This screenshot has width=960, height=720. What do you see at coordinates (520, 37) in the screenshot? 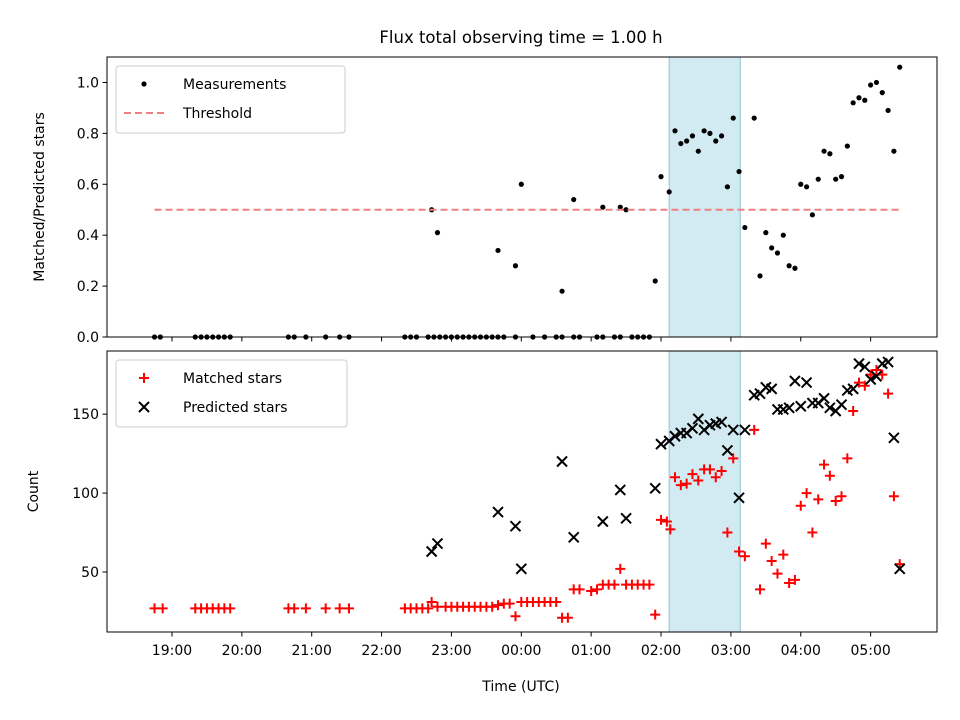
I see `chart-title: Flux total observing time = 1.00 h` at bounding box center [520, 37].